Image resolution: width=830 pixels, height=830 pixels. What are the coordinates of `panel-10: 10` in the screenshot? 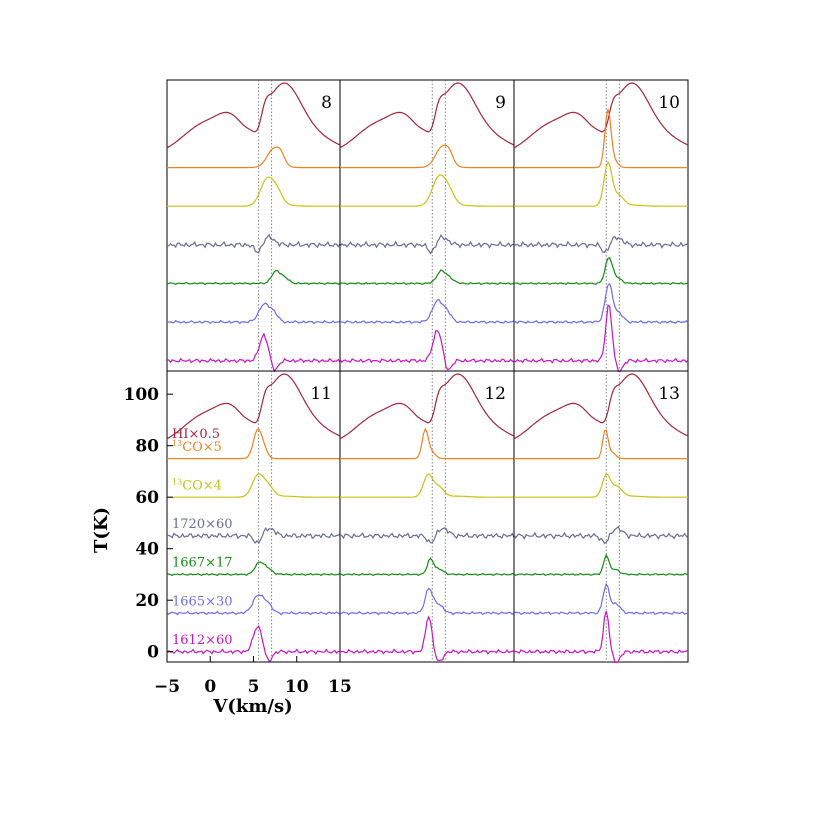 It's located at (601, 226).